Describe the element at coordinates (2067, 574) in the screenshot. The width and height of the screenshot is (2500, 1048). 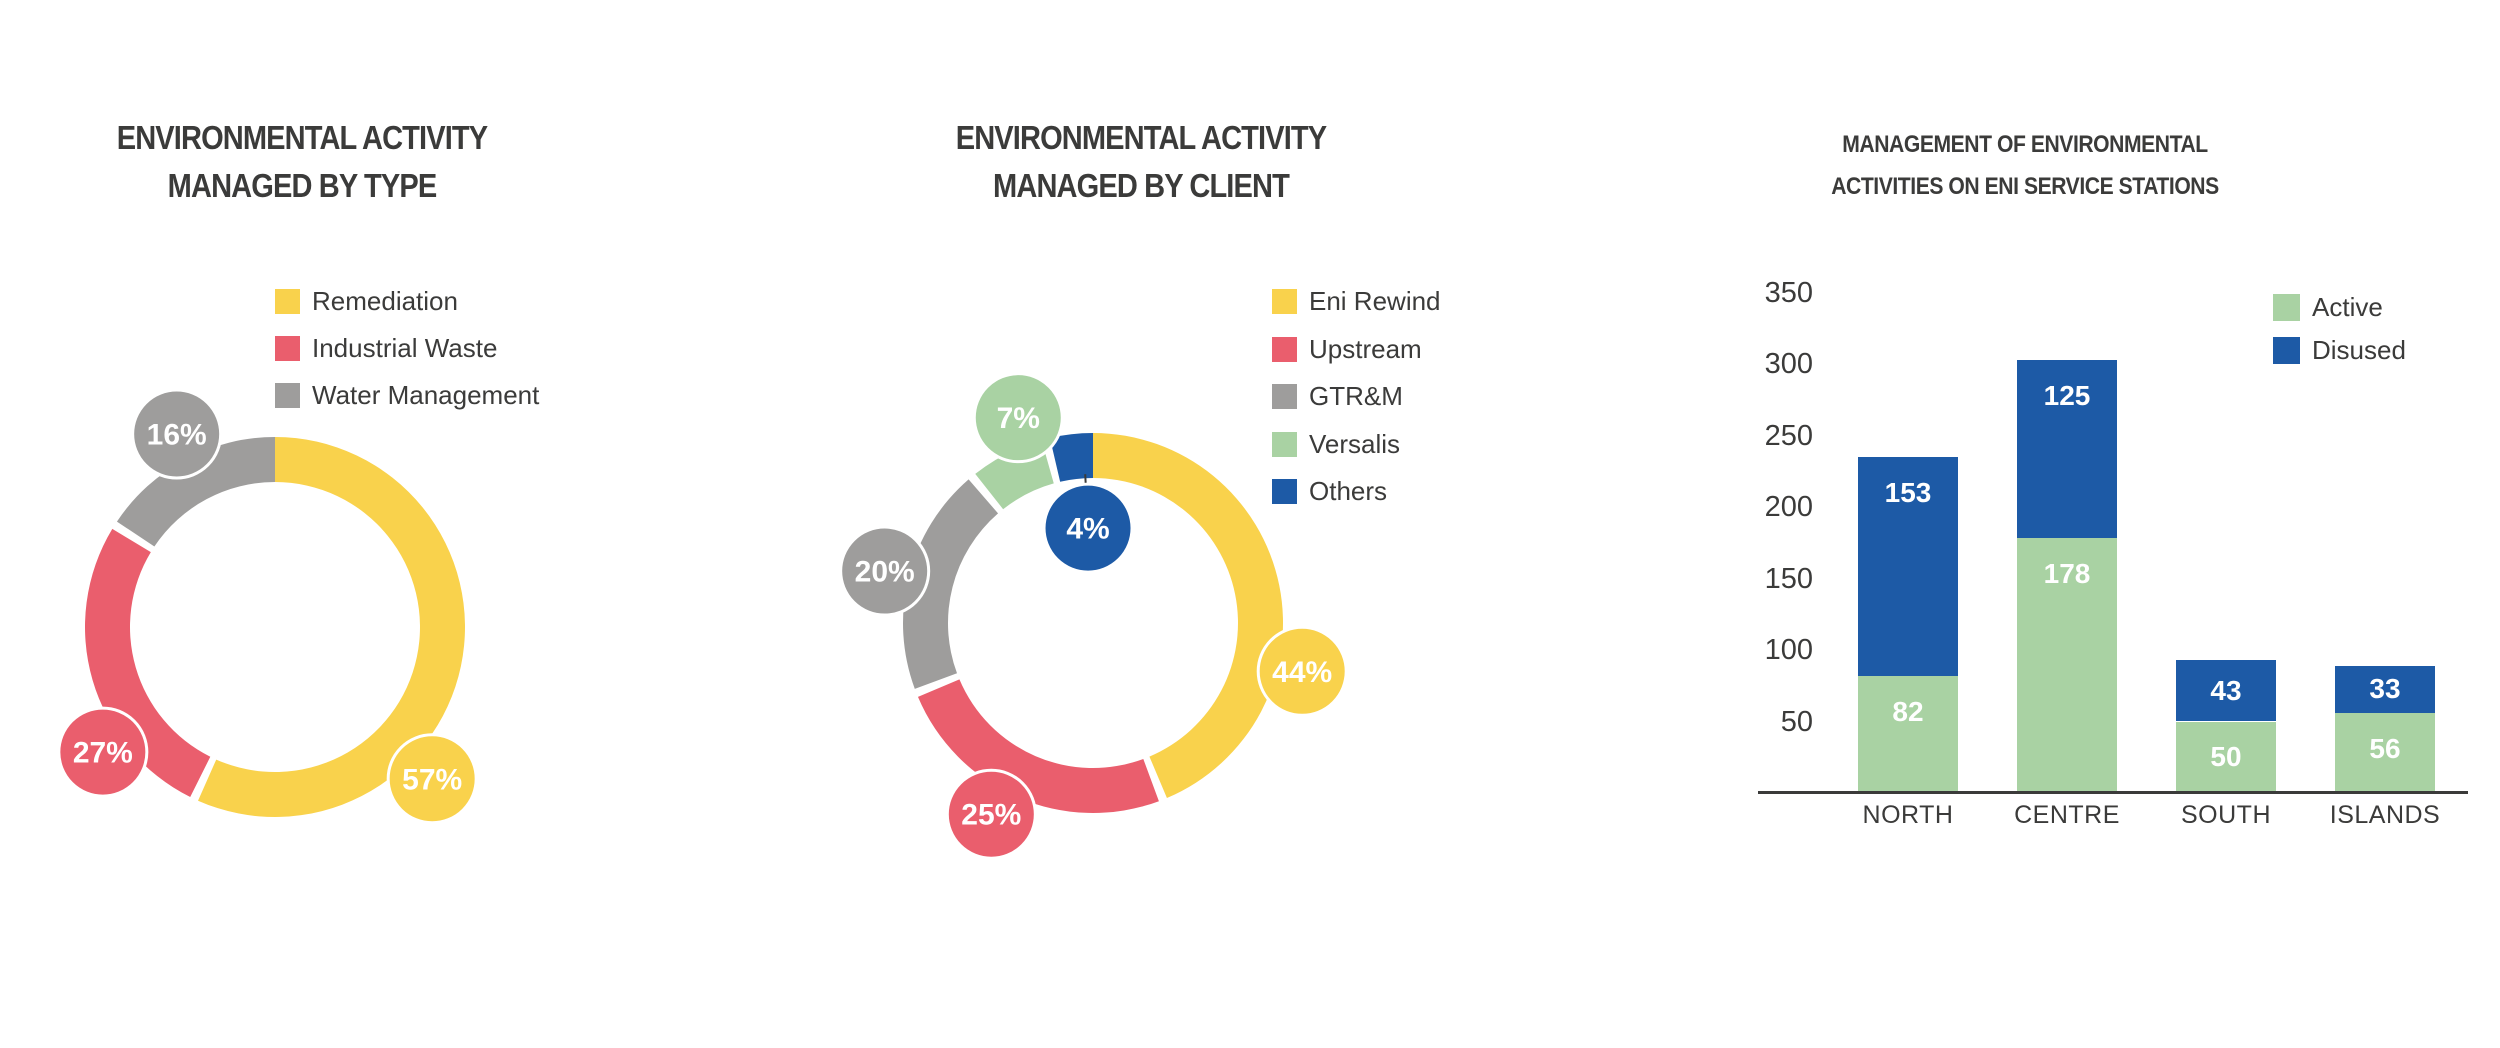
I see `bar-value-active-centre: 178` at that location.